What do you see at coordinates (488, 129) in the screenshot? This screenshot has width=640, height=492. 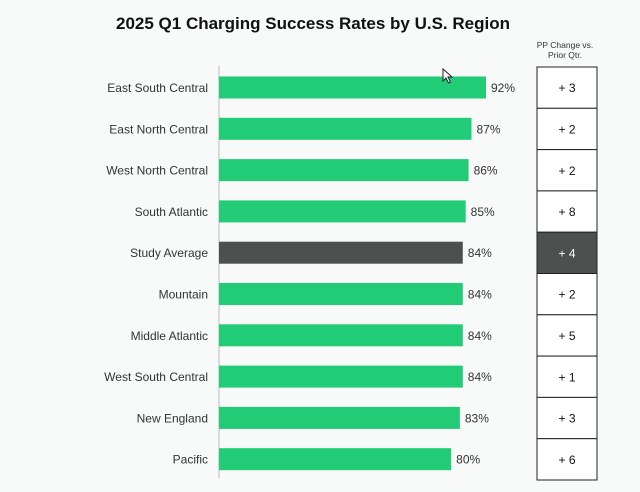 I see `value-label: 87%` at bounding box center [488, 129].